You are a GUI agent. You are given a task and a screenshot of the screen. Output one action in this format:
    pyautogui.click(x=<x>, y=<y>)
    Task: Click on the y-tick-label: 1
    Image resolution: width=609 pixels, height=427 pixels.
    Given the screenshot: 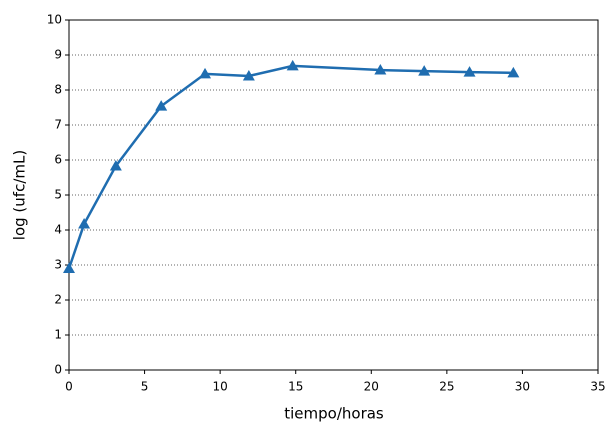 What is the action you would take?
    pyautogui.click(x=58, y=335)
    